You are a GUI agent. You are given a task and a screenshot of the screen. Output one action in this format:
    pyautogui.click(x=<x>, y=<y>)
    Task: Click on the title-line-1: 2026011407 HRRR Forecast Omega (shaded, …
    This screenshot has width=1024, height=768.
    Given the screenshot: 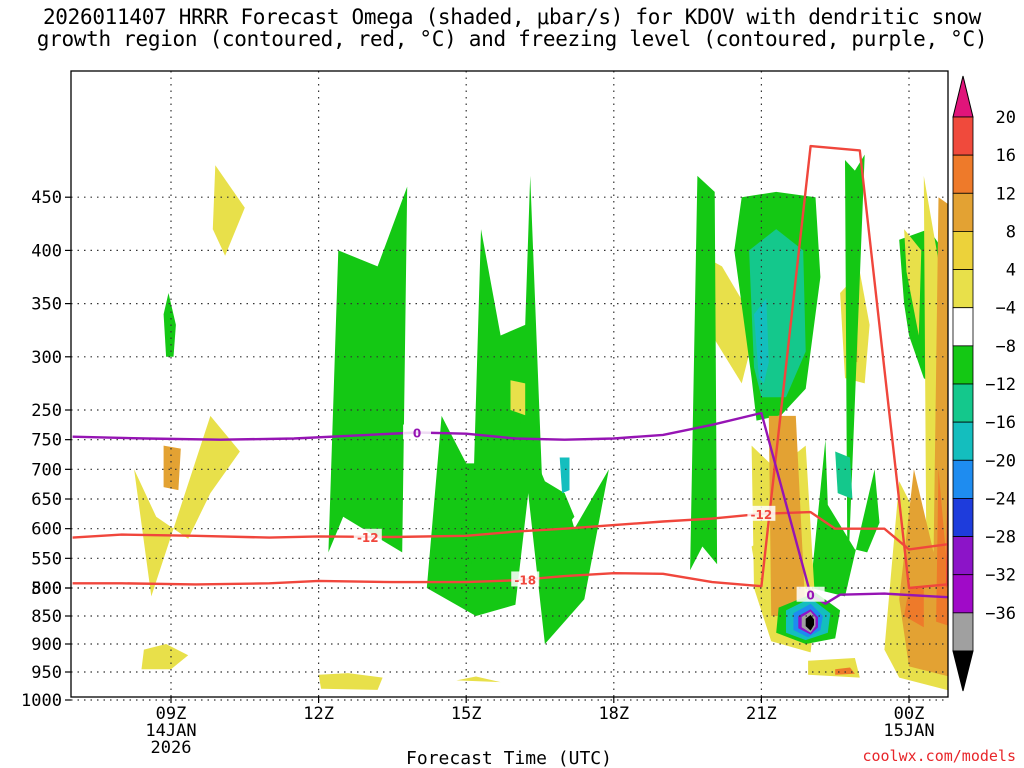 What is the action you would take?
    pyautogui.click(x=512, y=17)
    